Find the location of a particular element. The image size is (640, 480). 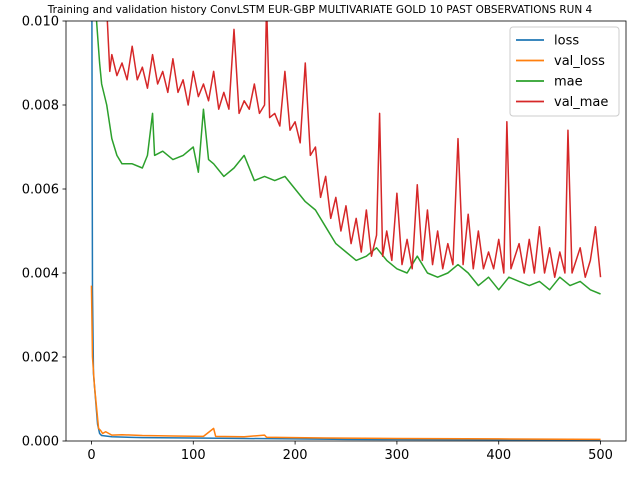

y-tick-label: 0.002 is located at coordinates (40, 358).